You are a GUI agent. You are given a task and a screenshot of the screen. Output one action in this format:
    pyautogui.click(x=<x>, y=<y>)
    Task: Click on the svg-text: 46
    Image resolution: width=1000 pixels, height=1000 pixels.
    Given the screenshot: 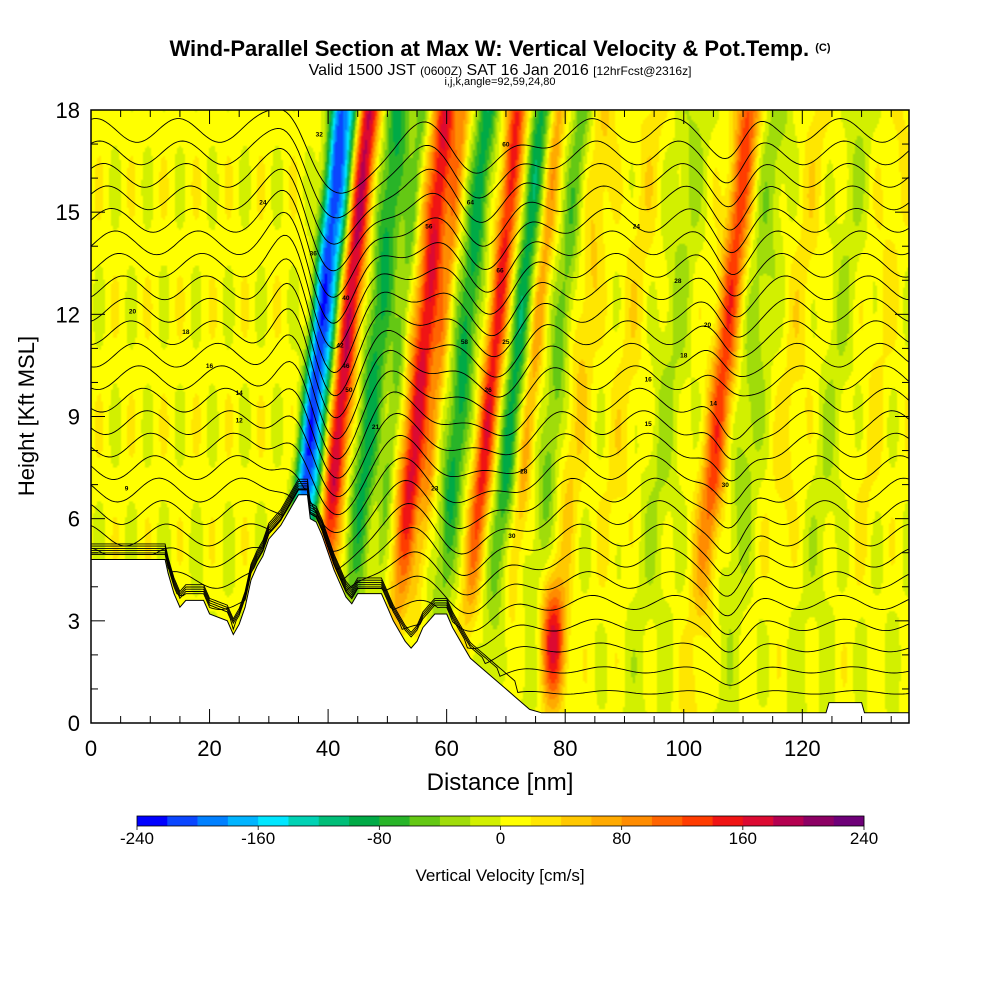 What is the action you would take?
    pyautogui.click(x=346, y=366)
    